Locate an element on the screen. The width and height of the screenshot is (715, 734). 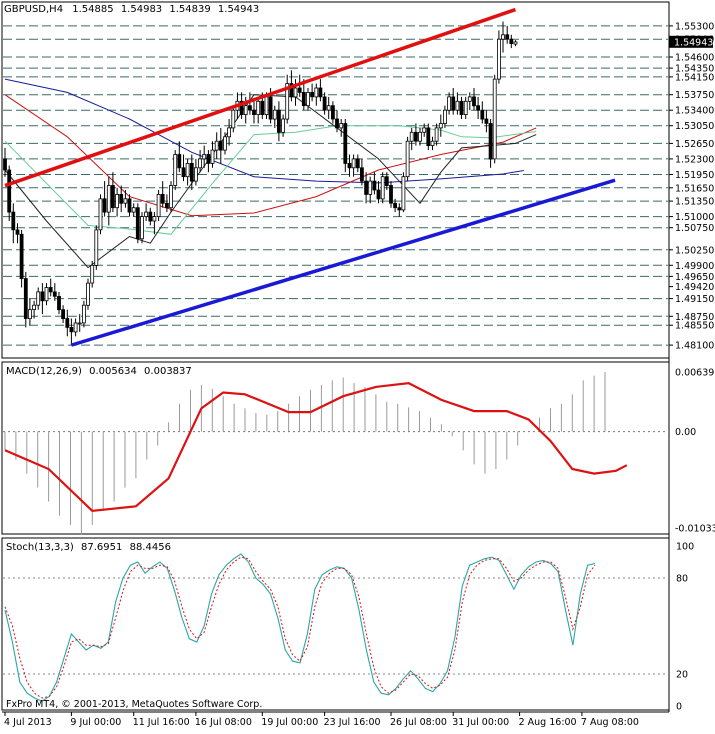
stoch-axis-label: 100 is located at coordinates (685, 547).